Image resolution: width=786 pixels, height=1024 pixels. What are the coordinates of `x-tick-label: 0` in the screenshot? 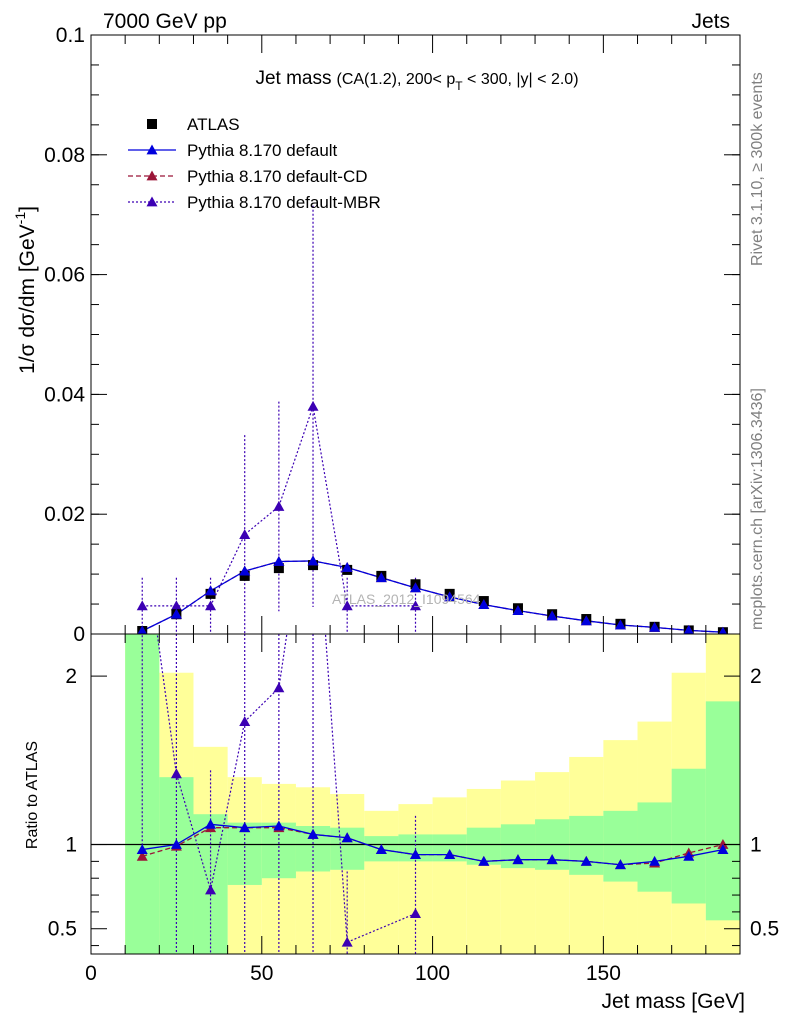 It's located at (91, 973).